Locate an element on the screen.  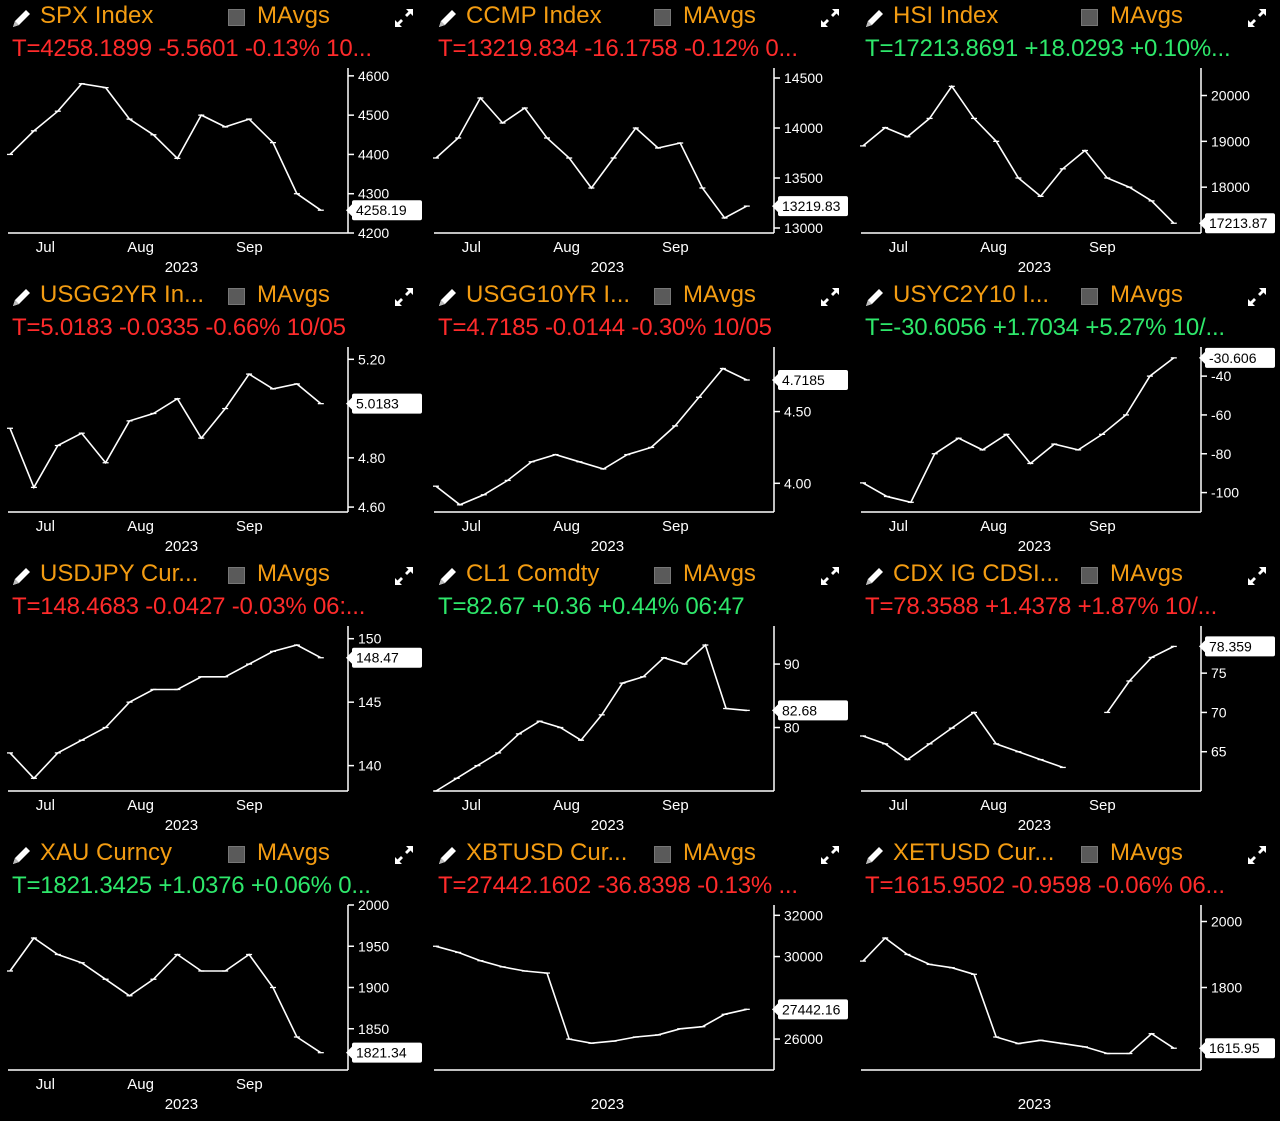
last-price-text: -30.606 is located at coordinates (1233, 358).